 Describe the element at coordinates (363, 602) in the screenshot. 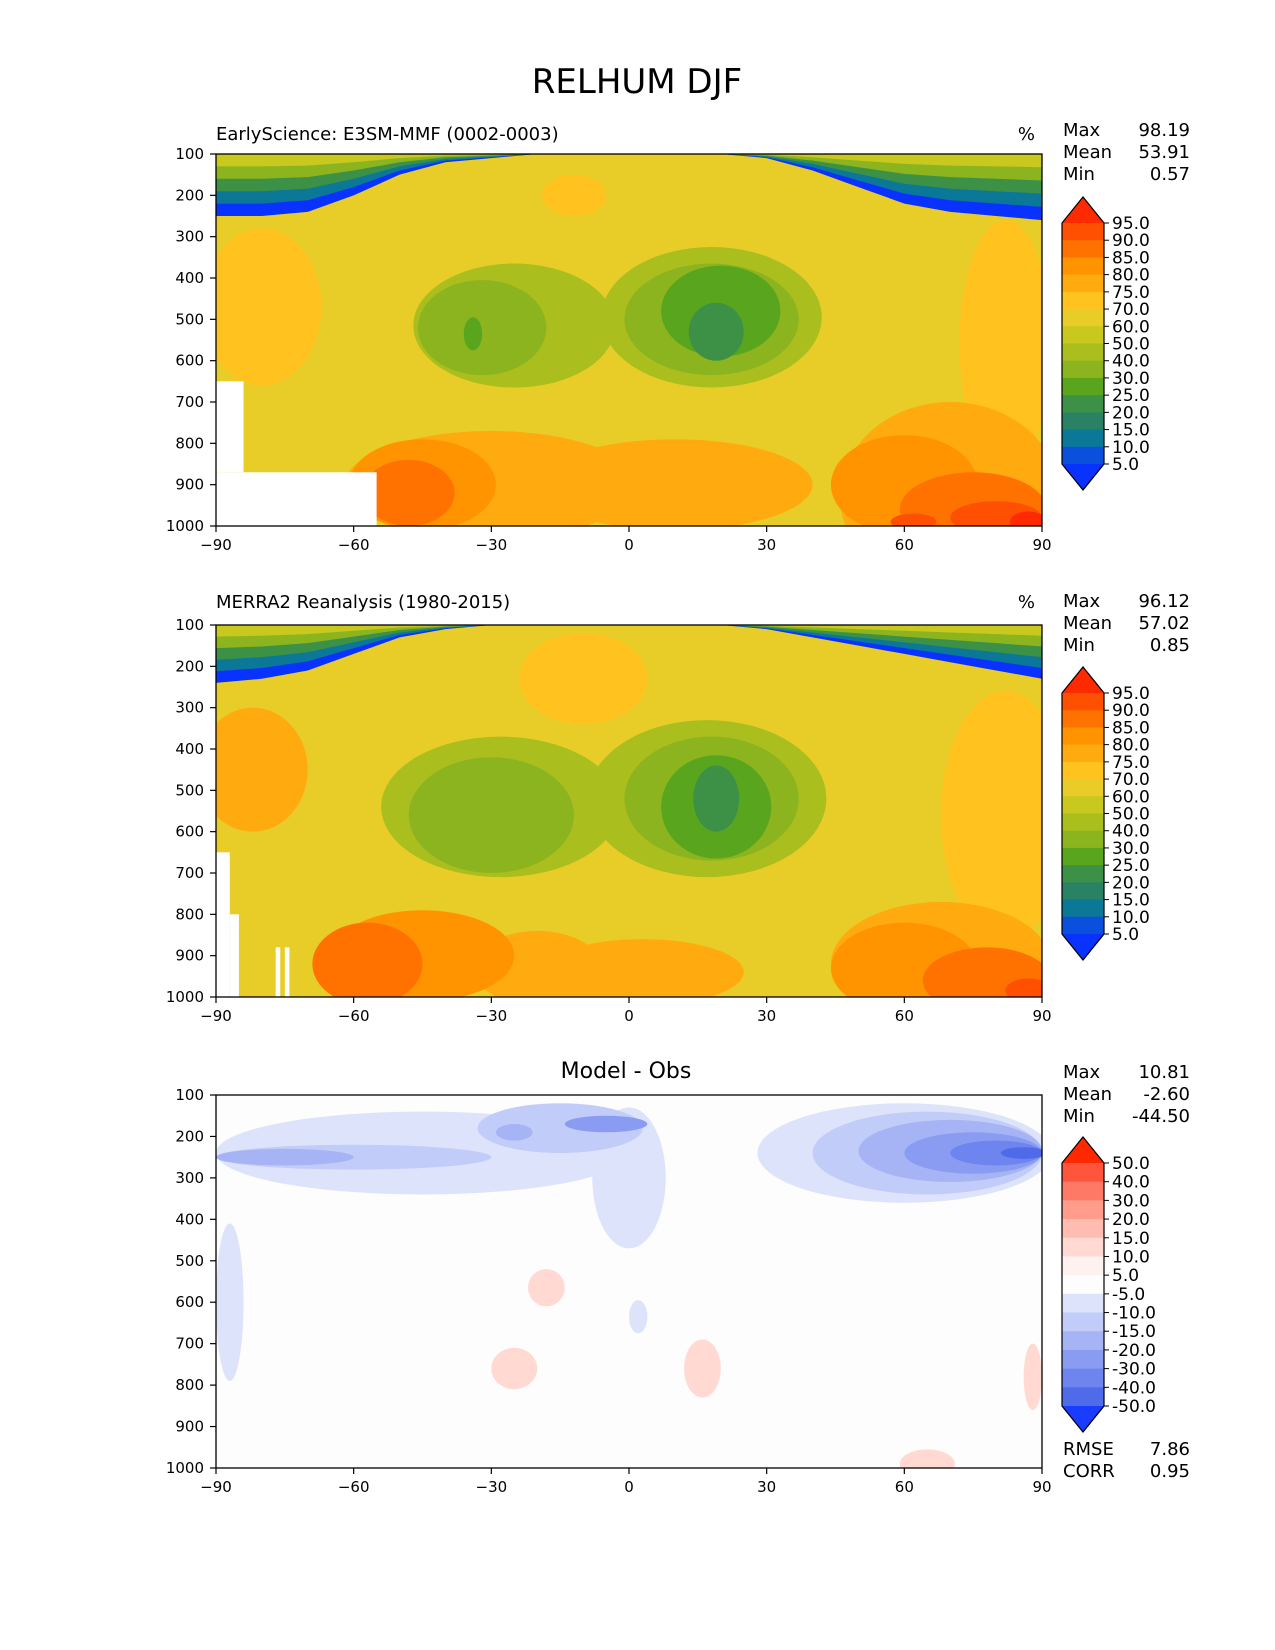

I see `panel-title-obs: MERRA2 Reanalysis (1980-2015)` at that location.